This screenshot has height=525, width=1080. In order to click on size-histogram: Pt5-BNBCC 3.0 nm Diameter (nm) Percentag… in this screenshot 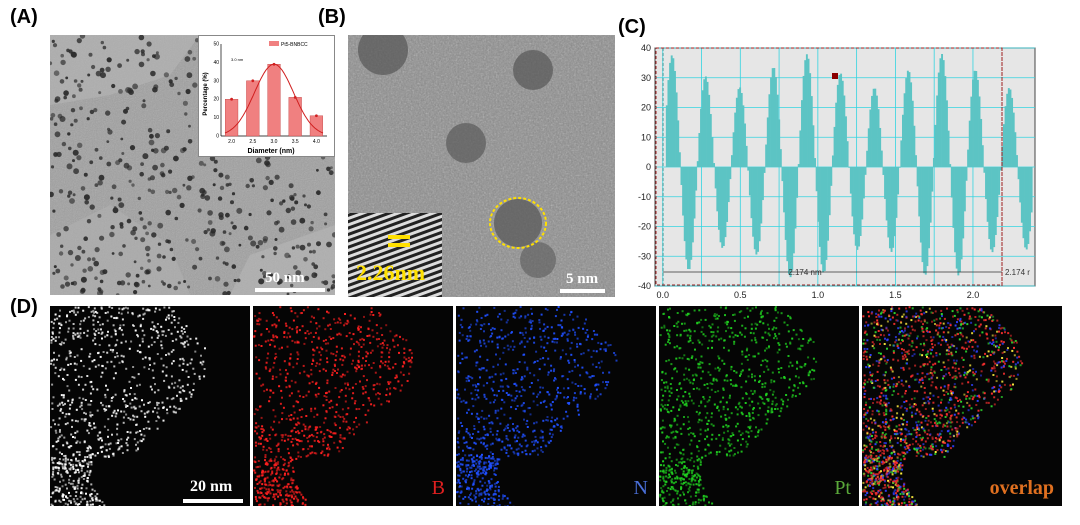, I will do `click(265, 98)`.